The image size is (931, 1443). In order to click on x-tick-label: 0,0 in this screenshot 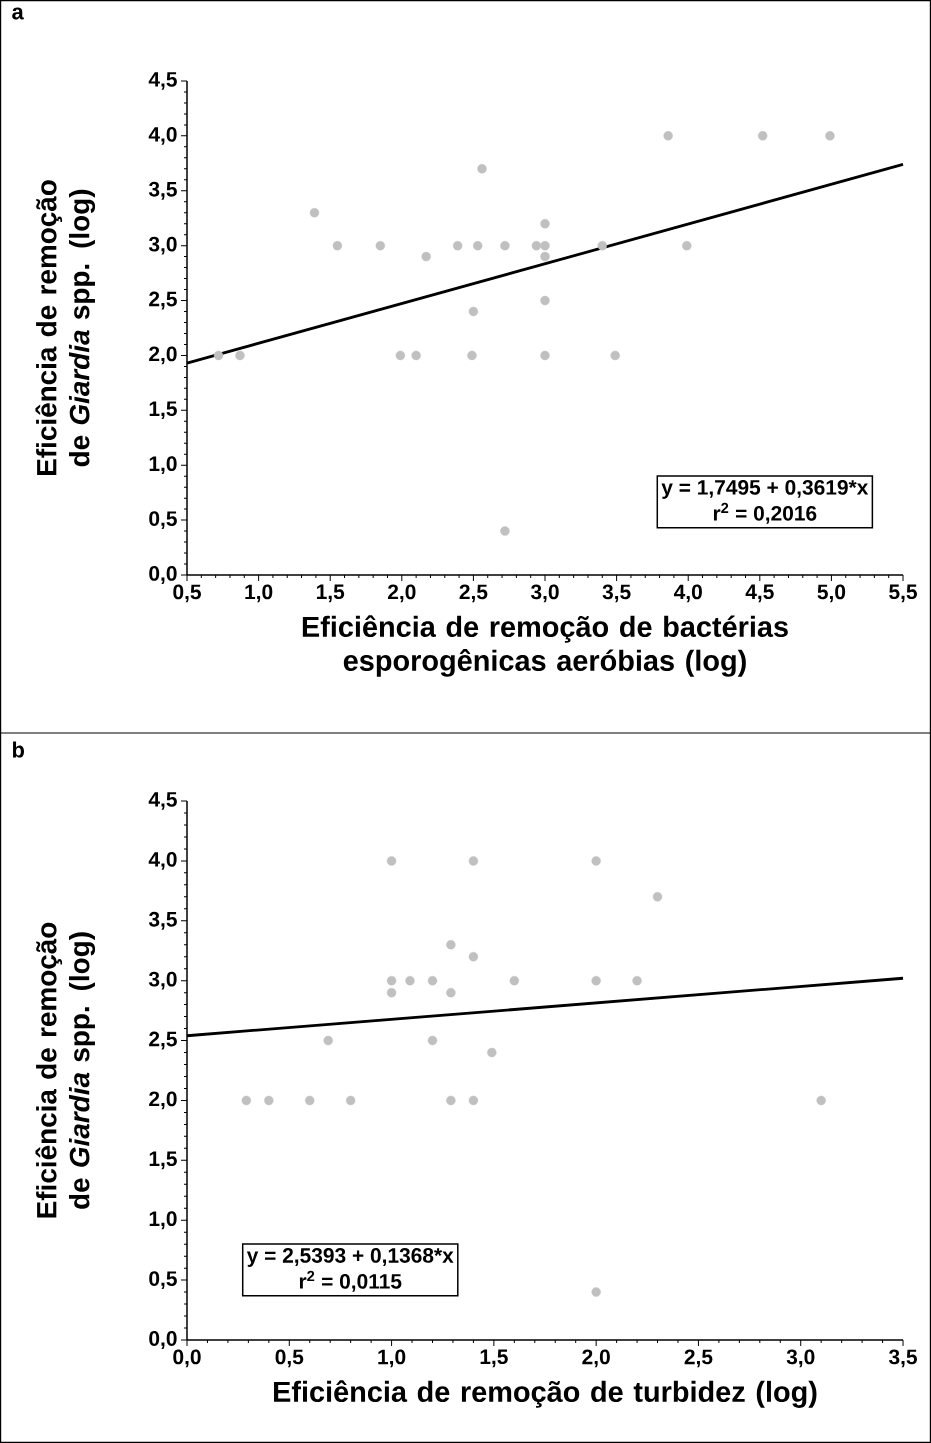, I will do `click(187, 1358)`.